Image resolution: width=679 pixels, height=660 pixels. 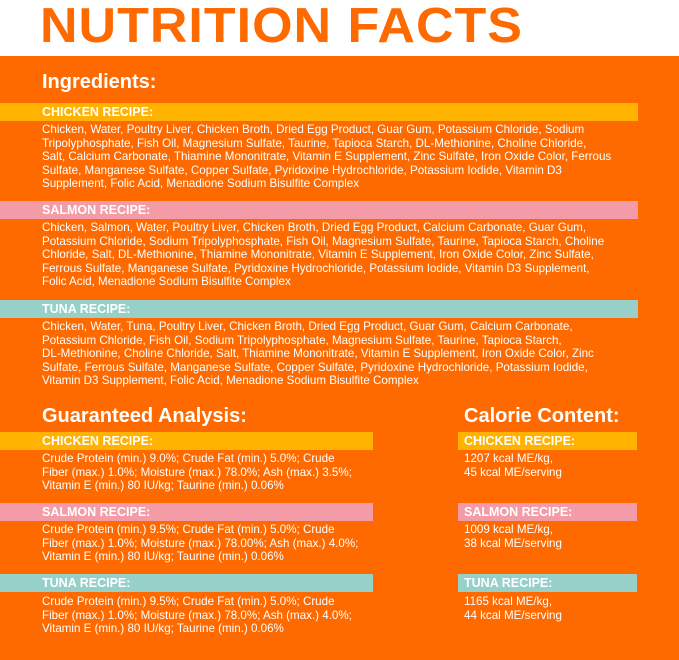 What do you see at coordinates (319, 112) in the screenshot?
I see `ingredients-chicken-label: CHICKEN RECIPE:` at bounding box center [319, 112].